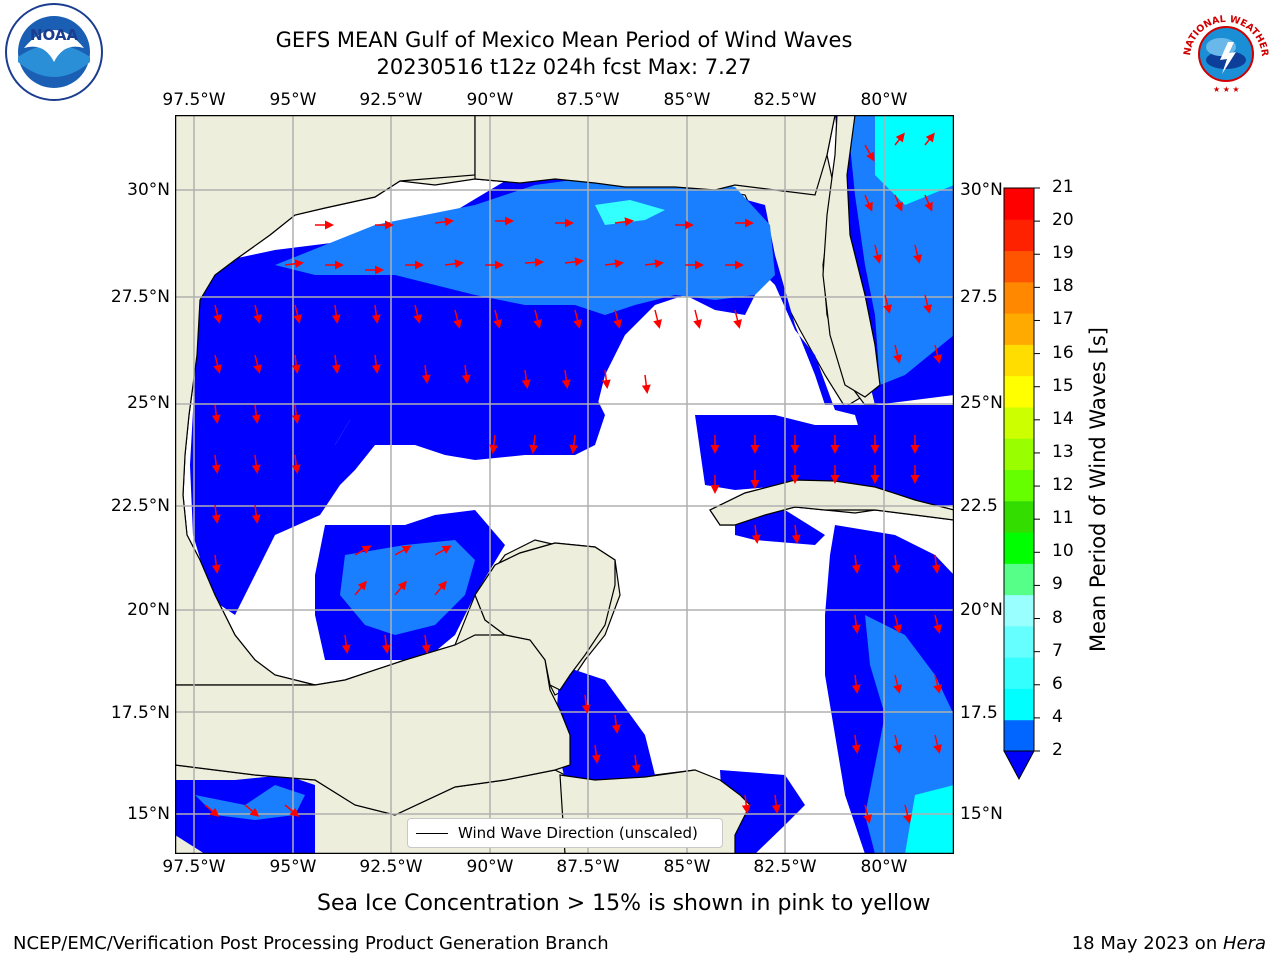  What do you see at coordinates (687, 867) in the screenshot?
I see `lon-tick-bottom: 85°W` at bounding box center [687, 867].